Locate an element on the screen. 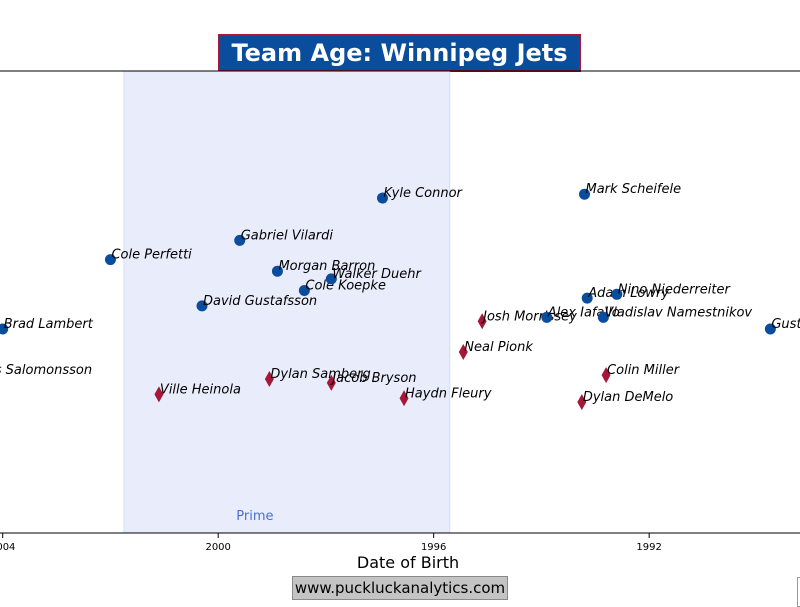 The height and width of the screenshot is (607, 800). x-tick-label: 1996 is located at coordinates (433, 547).